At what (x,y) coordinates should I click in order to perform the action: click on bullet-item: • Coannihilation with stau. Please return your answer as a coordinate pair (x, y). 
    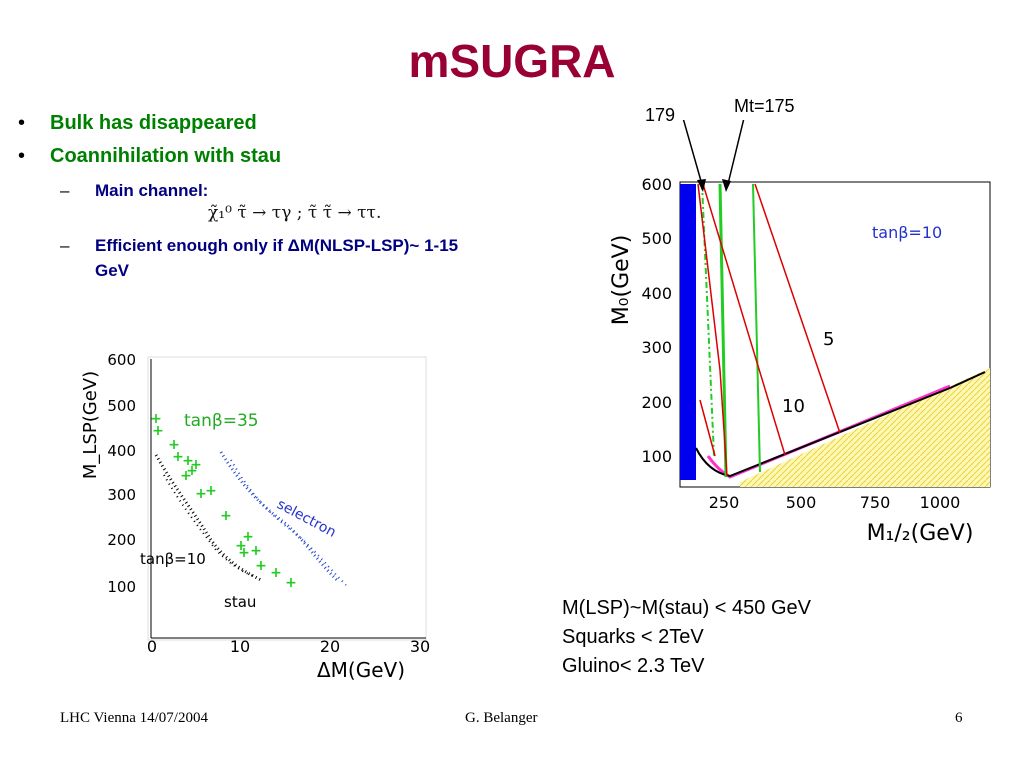
    Looking at the image, I should click on (248, 156).